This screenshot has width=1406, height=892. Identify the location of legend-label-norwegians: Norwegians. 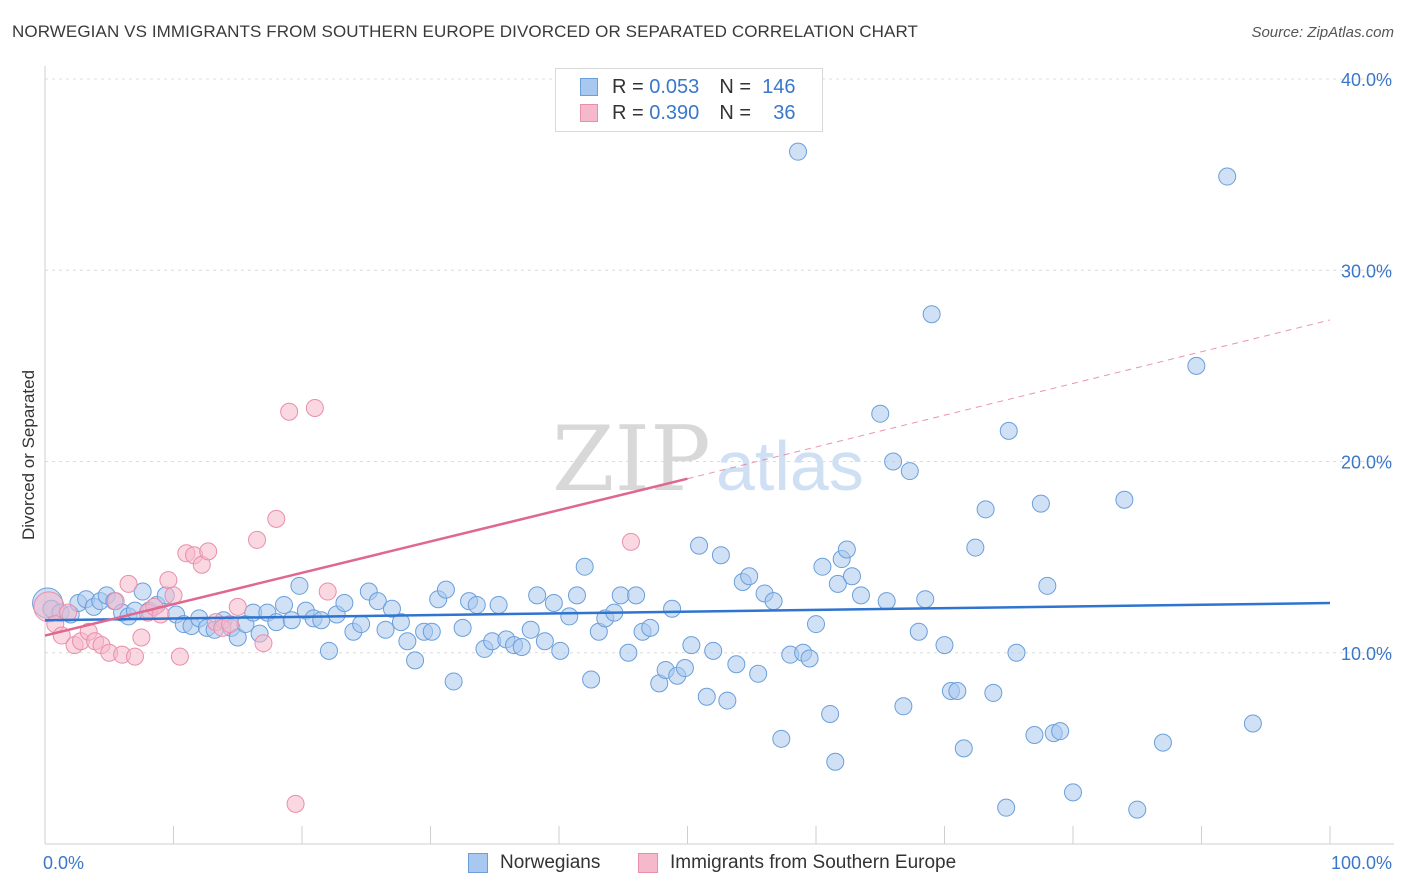
(550, 862).